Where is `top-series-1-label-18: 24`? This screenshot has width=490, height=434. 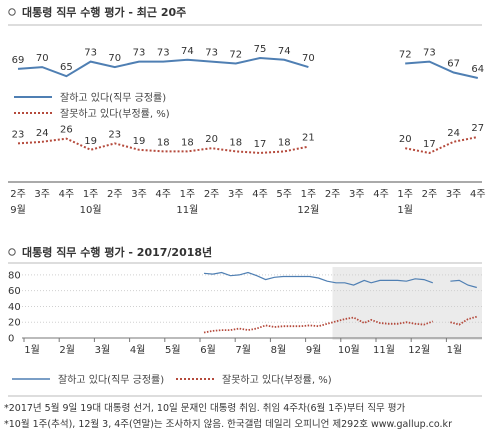
top-series-1-label-18: 24 is located at coordinates (453, 133).